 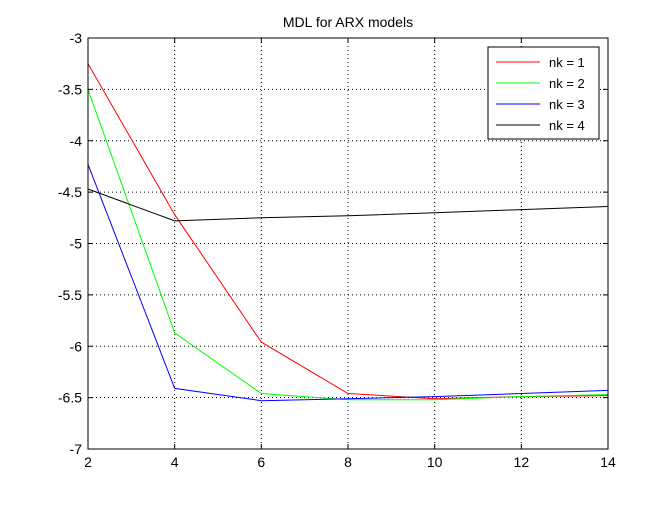 What do you see at coordinates (175, 462) in the screenshot?
I see `x-tick-label: 4` at bounding box center [175, 462].